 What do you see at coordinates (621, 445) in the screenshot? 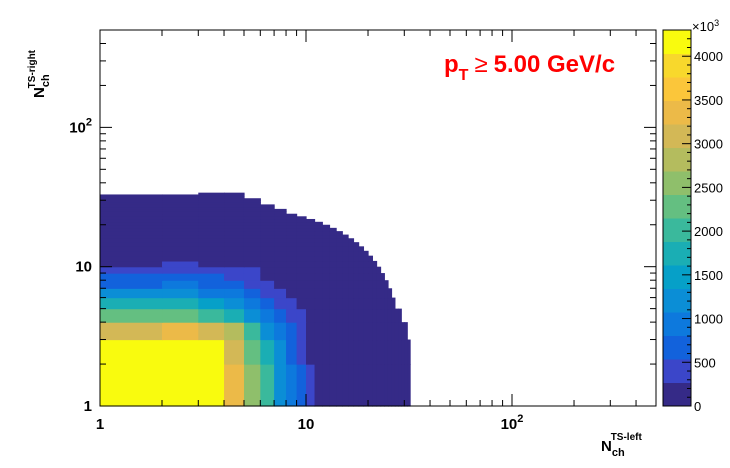
I see `x-axis-title: Nch TS-left` at bounding box center [621, 445].